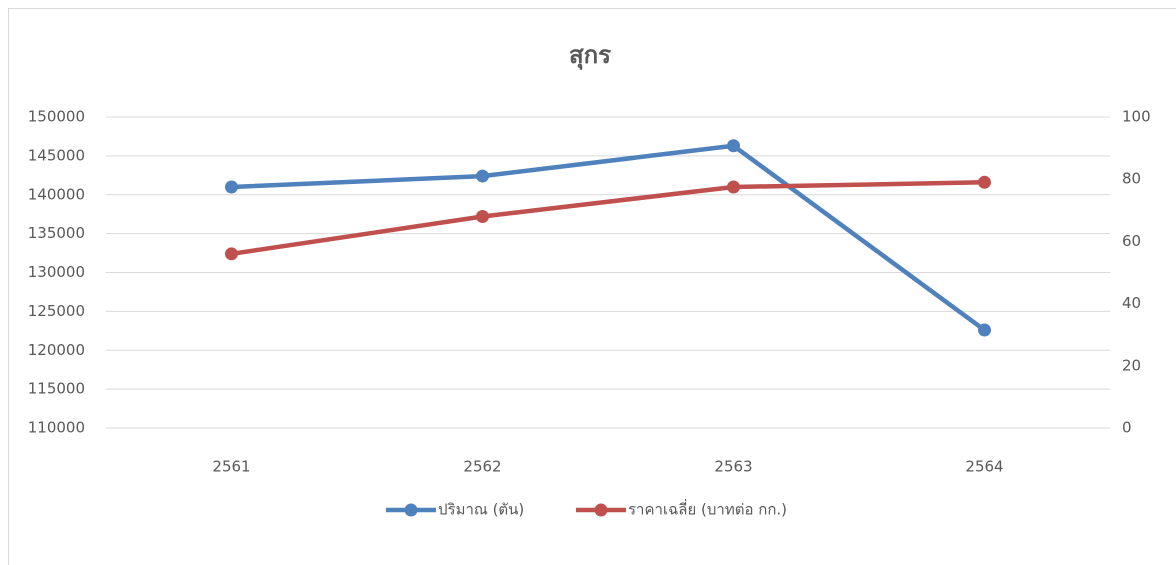  Describe the element at coordinates (56, 194) in the screenshot. I see `y-tick-label: 140000` at that location.